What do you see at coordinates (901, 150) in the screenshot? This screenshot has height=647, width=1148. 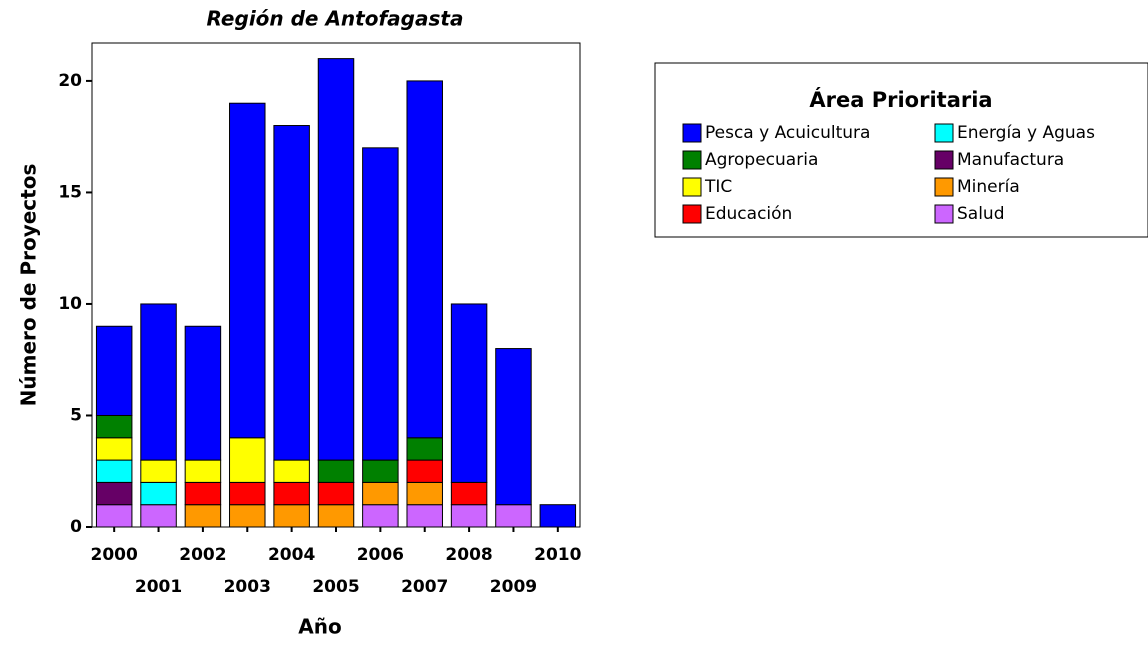 I see `legend-box` at bounding box center [901, 150].